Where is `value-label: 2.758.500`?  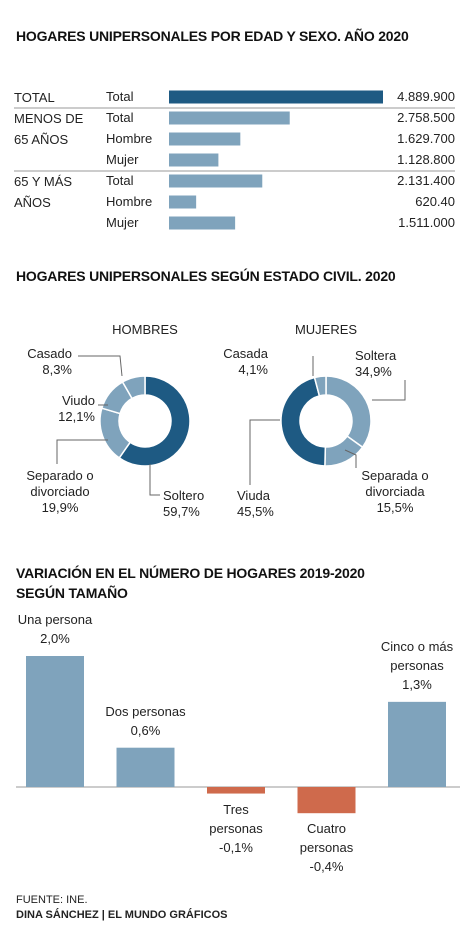
value-label: 2.758.500 is located at coordinates (426, 117).